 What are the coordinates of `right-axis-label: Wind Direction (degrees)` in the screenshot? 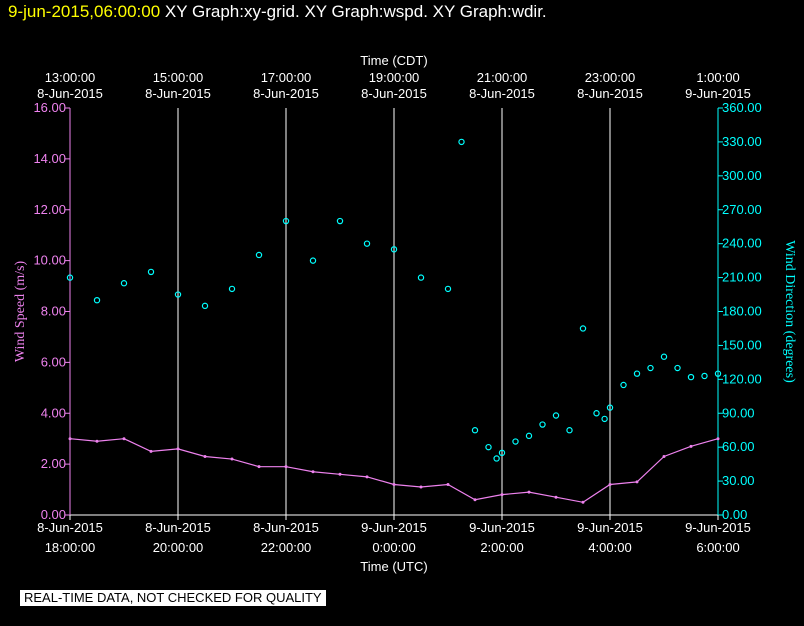 It's located at (789, 311).